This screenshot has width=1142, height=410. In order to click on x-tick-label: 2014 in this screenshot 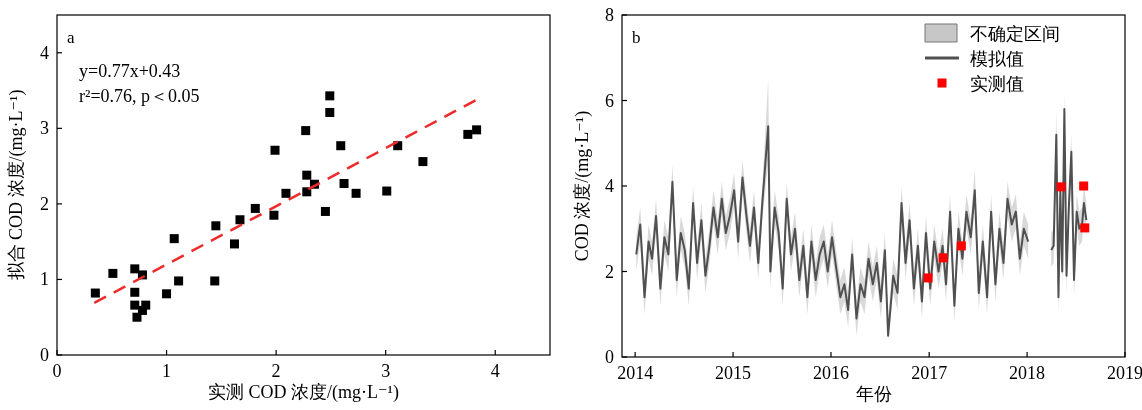, I will do `click(635, 373)`.